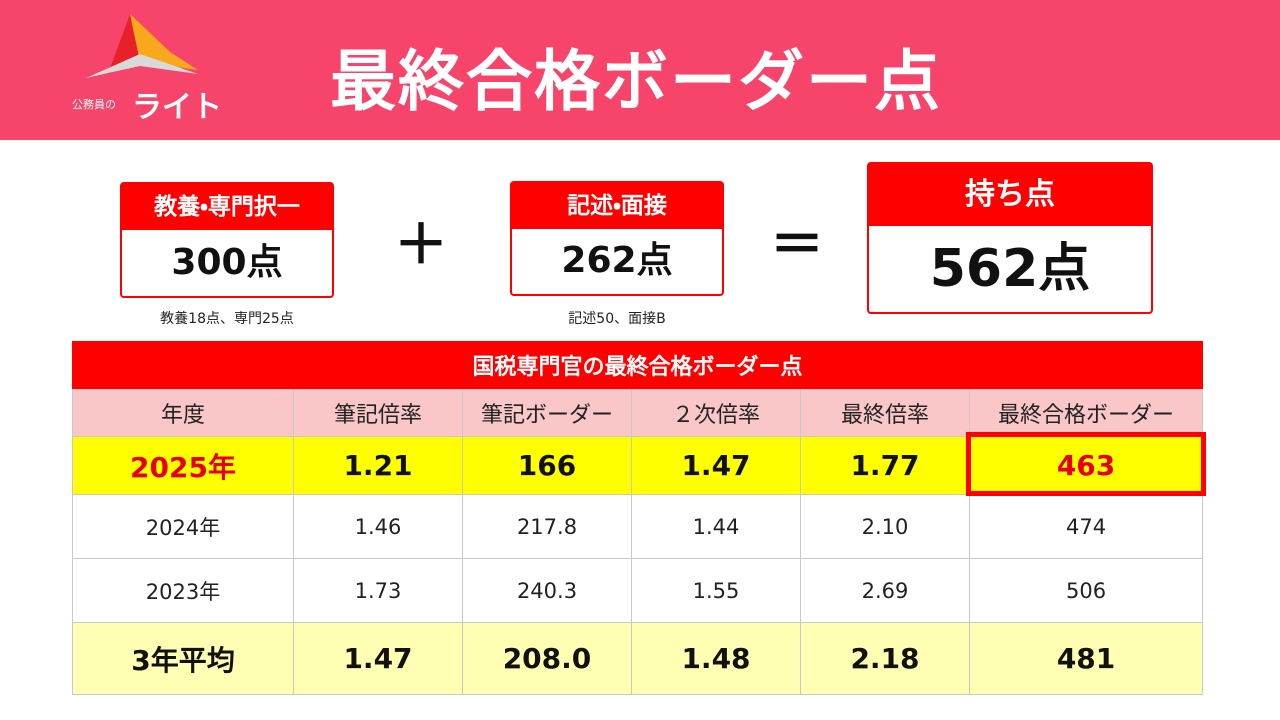 The image size is (1280, 720). I want to click on table-row: 2023年 1.73 240.3 1.55 2.69 506, so click(638, 590).